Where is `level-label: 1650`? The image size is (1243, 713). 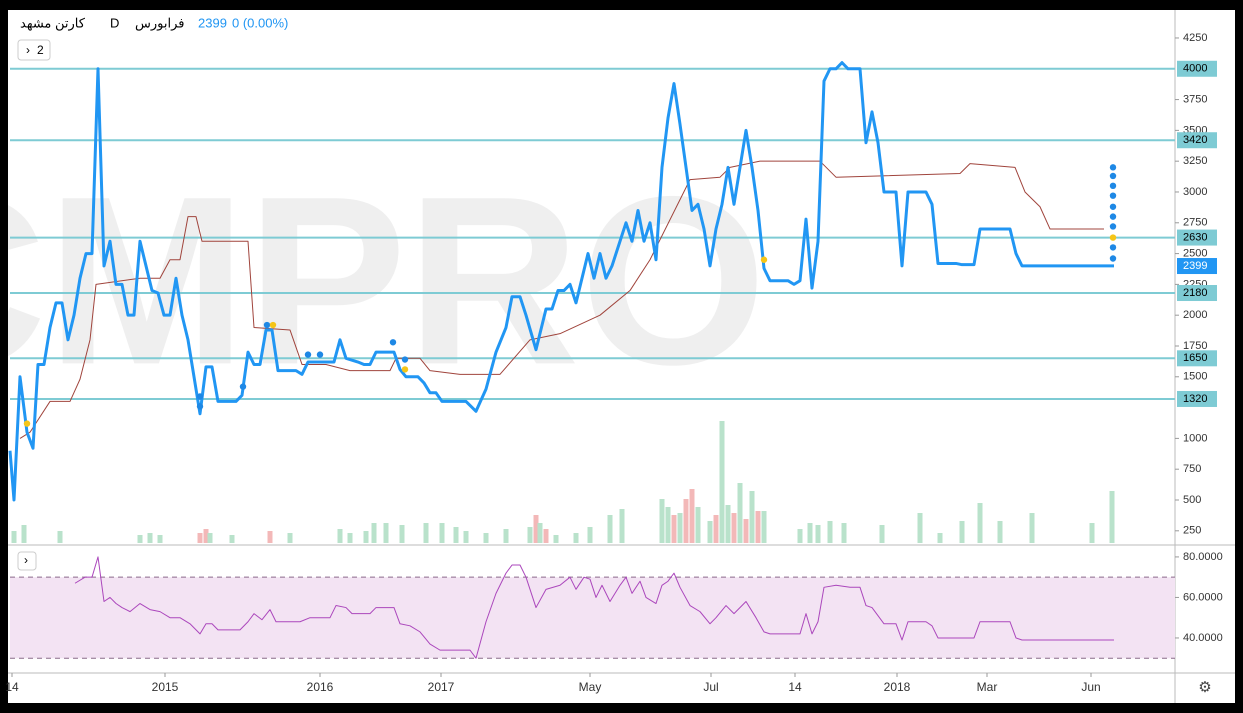 level-label: 1650 is located at coordinates (1195, 358).